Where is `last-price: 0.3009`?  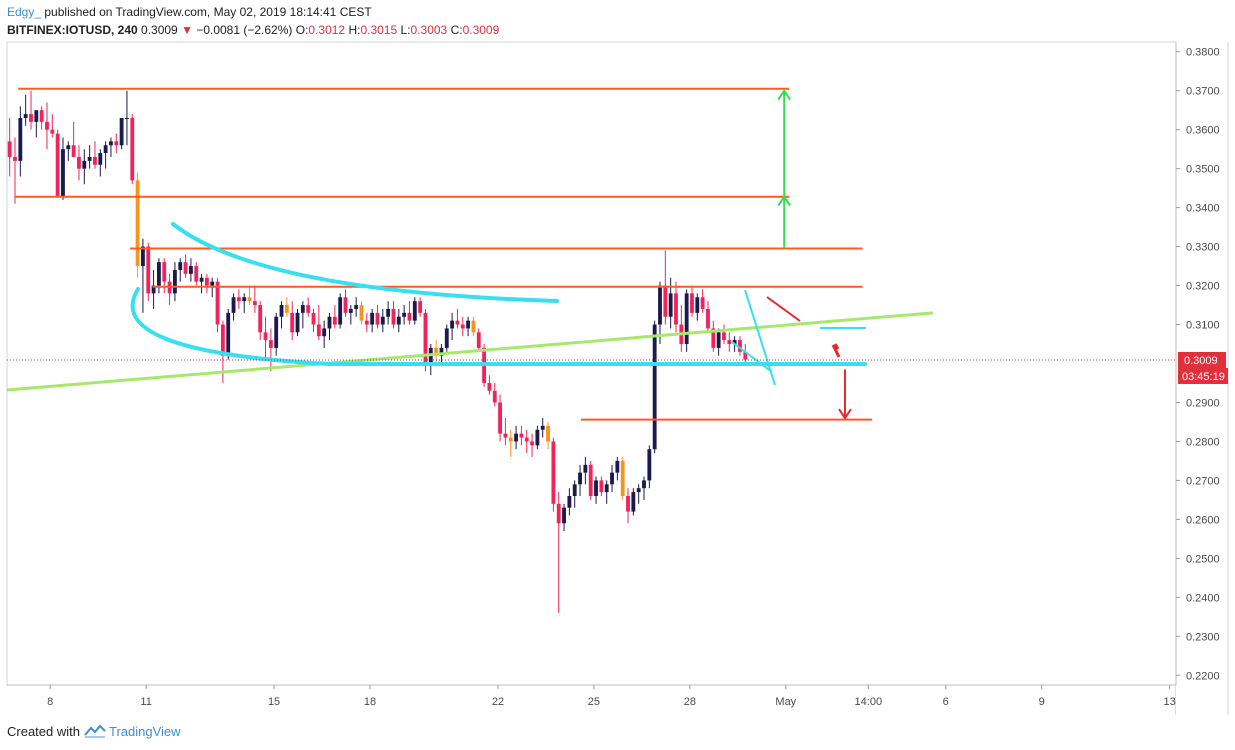
last-price: 0.3009 is located at coordinates (159, 30).